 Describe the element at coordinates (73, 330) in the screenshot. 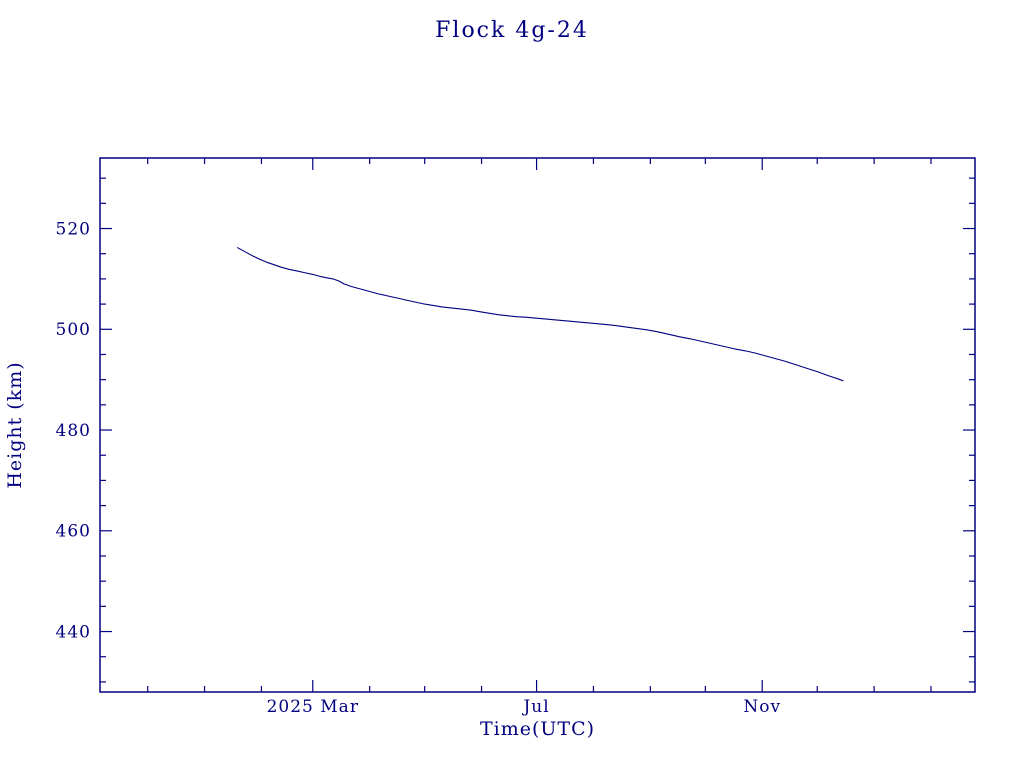

I see `y-tick-label: 500` at that location.